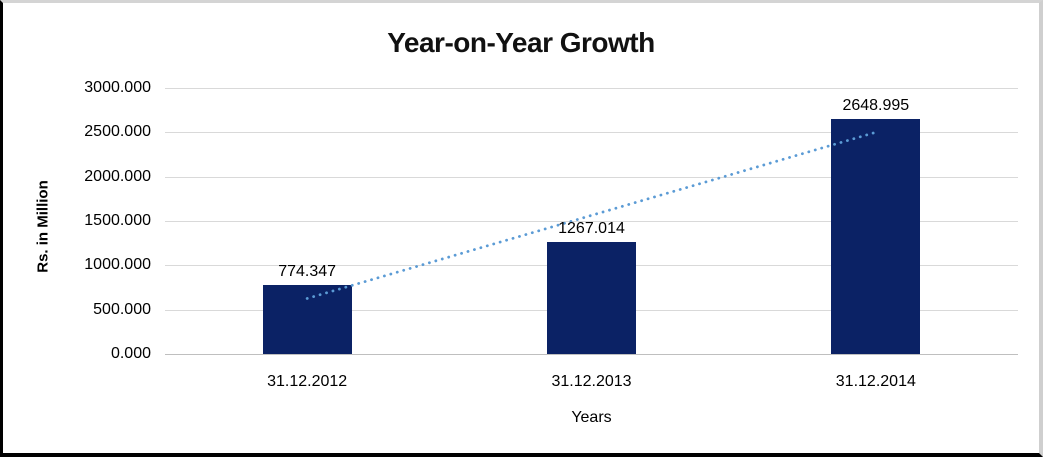 The image size is (1043, 457). What do you see at coordinates (130, 353) in the screenshot?
I see `y-axis-tick: 0.000` at bounding box center [130, 353].